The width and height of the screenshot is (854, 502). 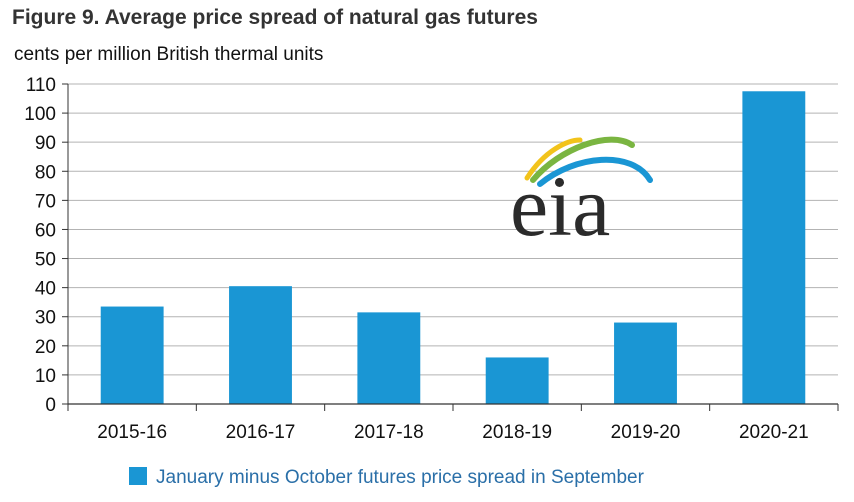 What do you see at coordinates (132, 432) in the screenshot?
I see `x-tick-label: 2015-16` at bounding box center [132, 432].